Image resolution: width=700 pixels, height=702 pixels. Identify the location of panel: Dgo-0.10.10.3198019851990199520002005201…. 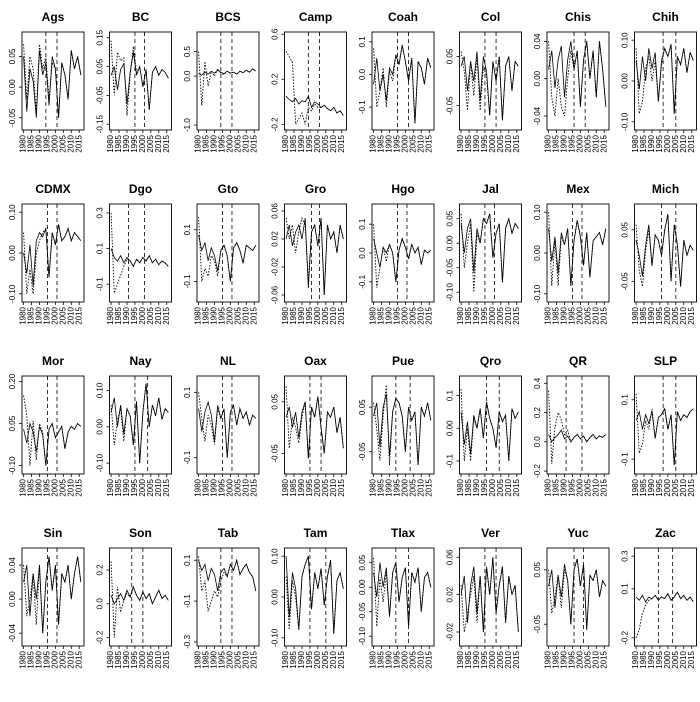
(134, 253).